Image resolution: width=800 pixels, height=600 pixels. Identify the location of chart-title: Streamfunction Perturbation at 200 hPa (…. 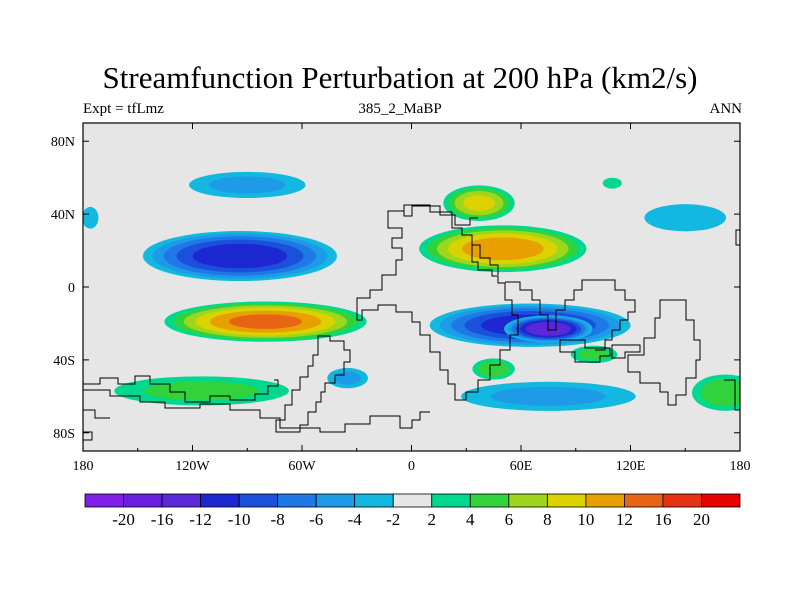
(400, 77).